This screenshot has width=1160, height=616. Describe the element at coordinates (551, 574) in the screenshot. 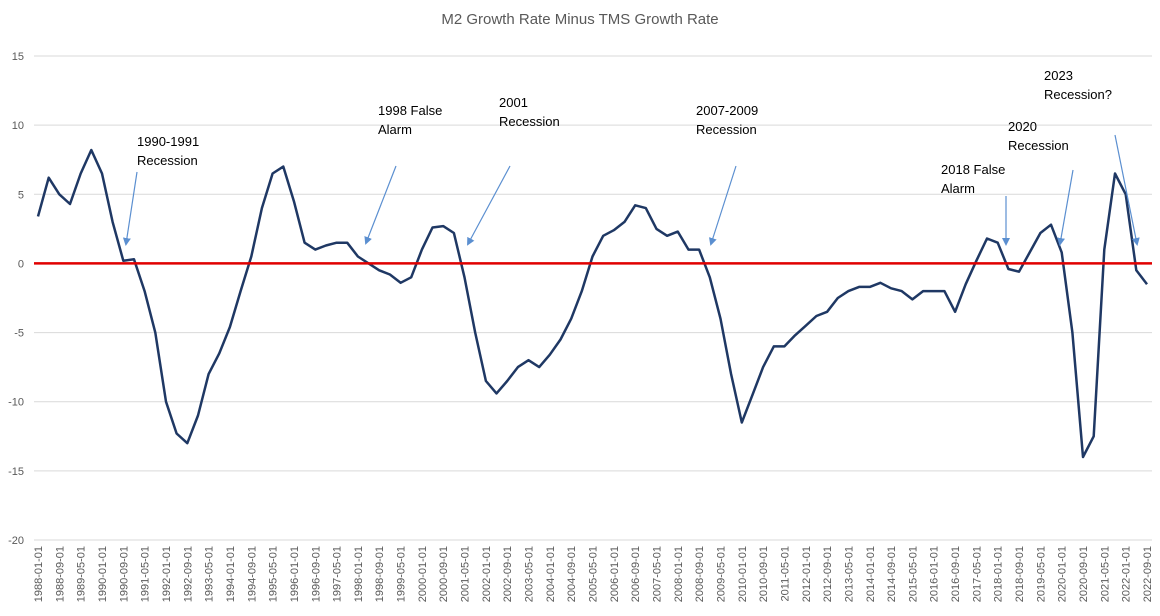

I see `x-tick-label: 2004-01-01` at that location.